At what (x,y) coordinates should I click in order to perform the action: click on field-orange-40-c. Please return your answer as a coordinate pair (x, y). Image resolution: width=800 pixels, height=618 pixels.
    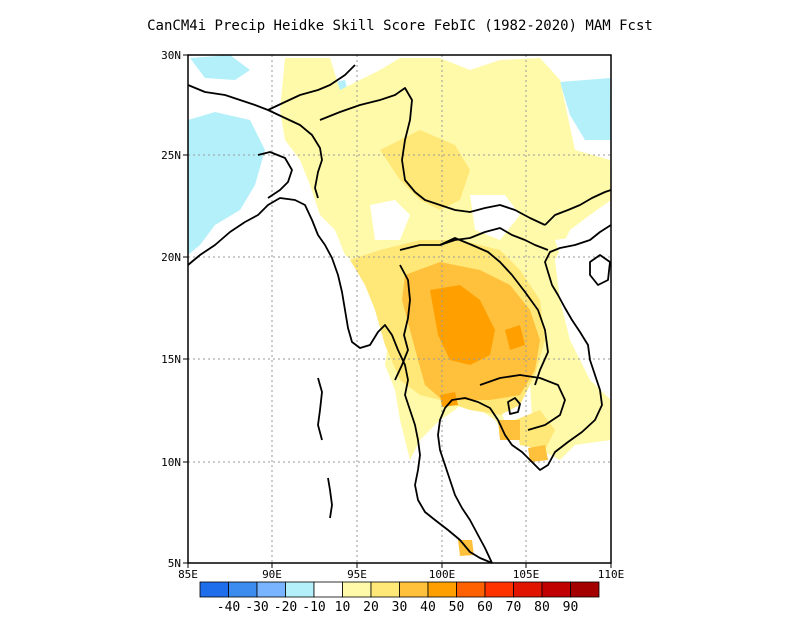
    Looking at the image, I should click on (449, 399).